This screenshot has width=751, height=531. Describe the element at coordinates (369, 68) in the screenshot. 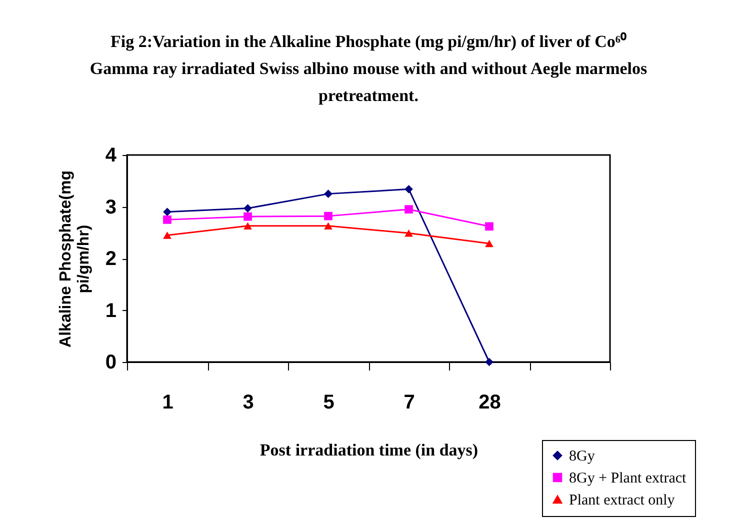

I see `chart-title: Fig 2:Variation in the Alkaline Phosphate (mg pi/gm/hr) of liver of Co⁶⁰ Gamma ray irradiated Swiss albino mouse with and without Aegle marmelos pretreatment.` at that location.